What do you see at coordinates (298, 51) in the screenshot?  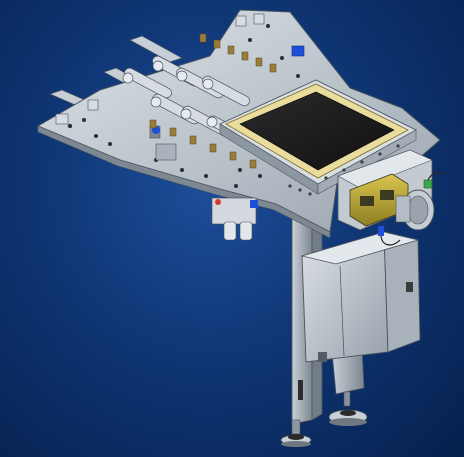 I see `valve-blue` at bounding box center [298, 51].